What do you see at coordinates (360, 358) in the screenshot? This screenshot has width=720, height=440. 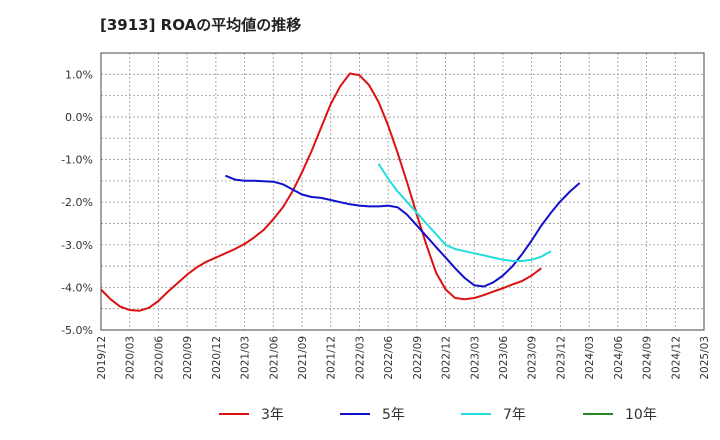 I see `x-tick-label: 2022/03` at bounding box center [360, 358].